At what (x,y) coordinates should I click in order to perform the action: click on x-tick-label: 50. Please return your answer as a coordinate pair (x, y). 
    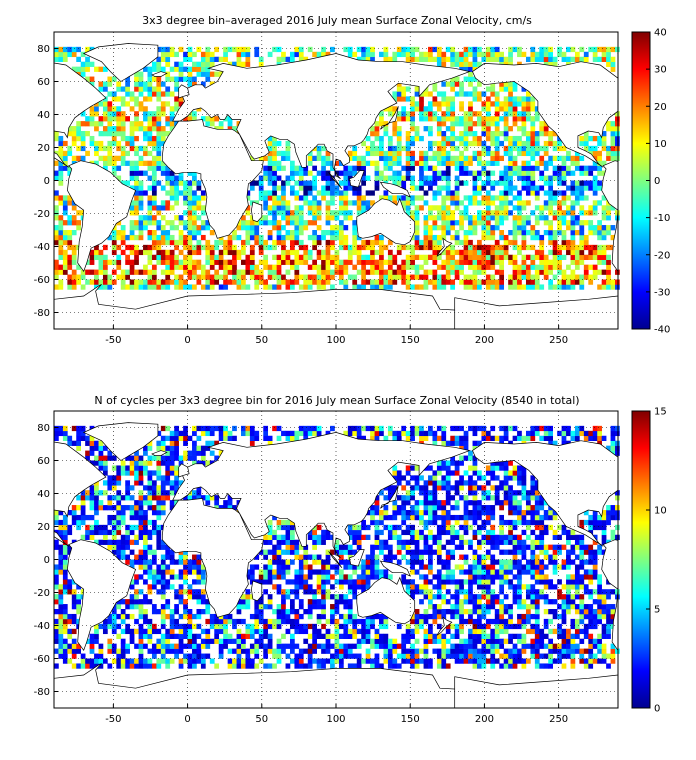
    Looking at the image, I should click on (261, 340).